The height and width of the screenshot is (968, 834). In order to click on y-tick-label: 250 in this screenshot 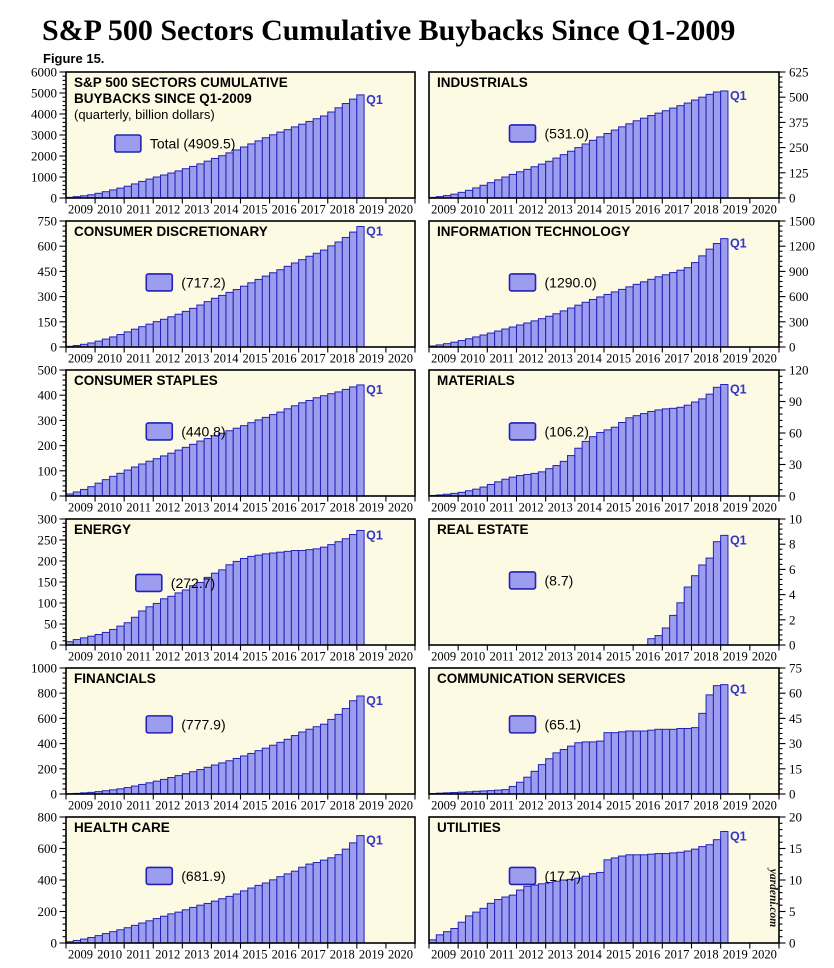, I will do `click(799, 147)`.